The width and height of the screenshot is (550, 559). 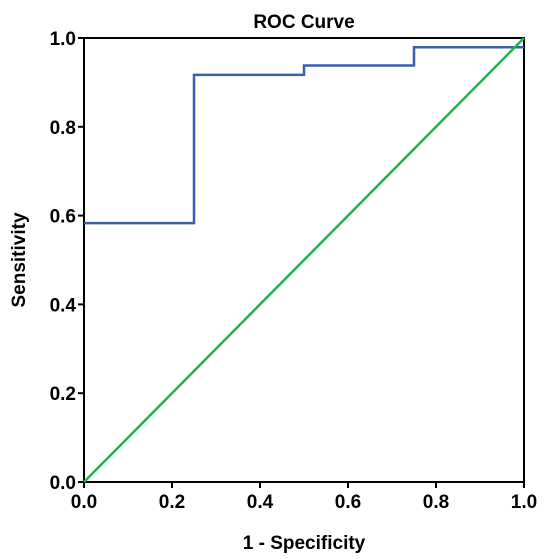 What do you see at coordinates (19, 259) in the screenshot?
I see `y-axis-label: Sensitivity` at bounding box center [19, 259].